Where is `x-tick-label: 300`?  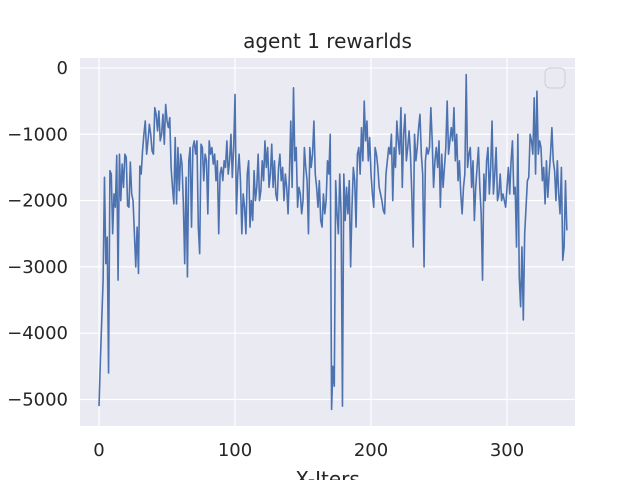
x-tick-label: 300 is located at coordinates (507, 450).